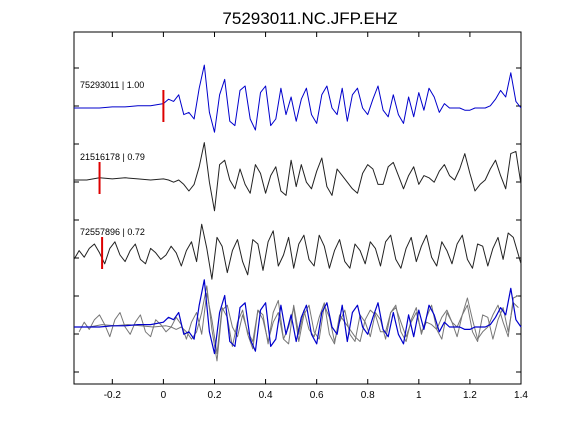  Describe the element at coordinates (419, 395) in the screenshot. I see `x-tick-label: 1` at that location.